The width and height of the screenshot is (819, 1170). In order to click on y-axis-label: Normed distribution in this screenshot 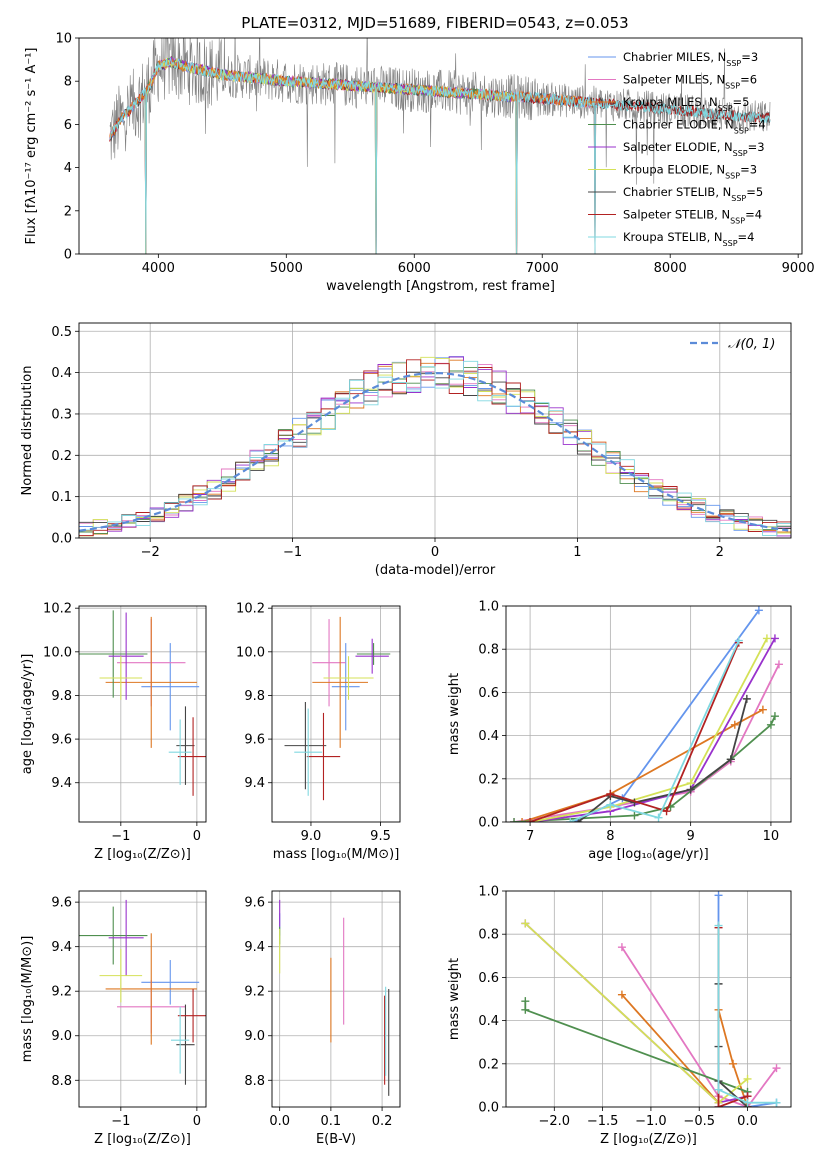, I will do `click(27, 431)`.